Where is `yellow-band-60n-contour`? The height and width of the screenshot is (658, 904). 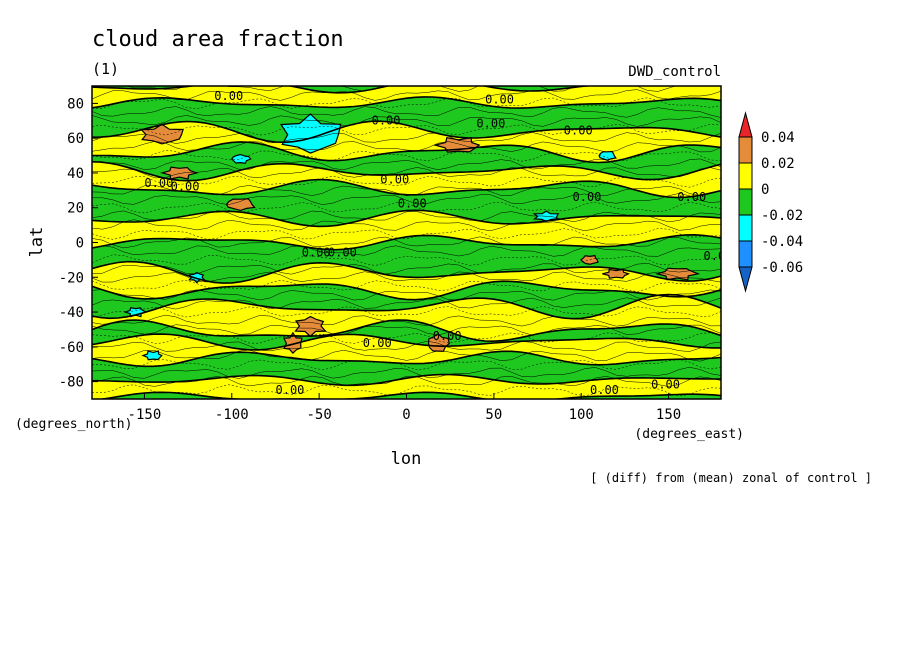
yellow-band-60n-contour is located at coordinates (406, 142).